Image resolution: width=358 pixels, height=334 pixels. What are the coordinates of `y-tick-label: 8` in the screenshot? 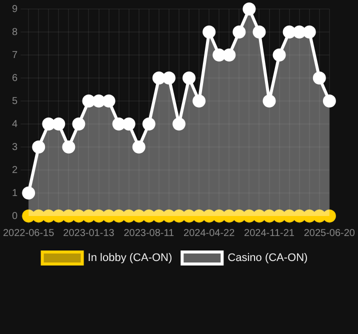 It's located at (15, 32).